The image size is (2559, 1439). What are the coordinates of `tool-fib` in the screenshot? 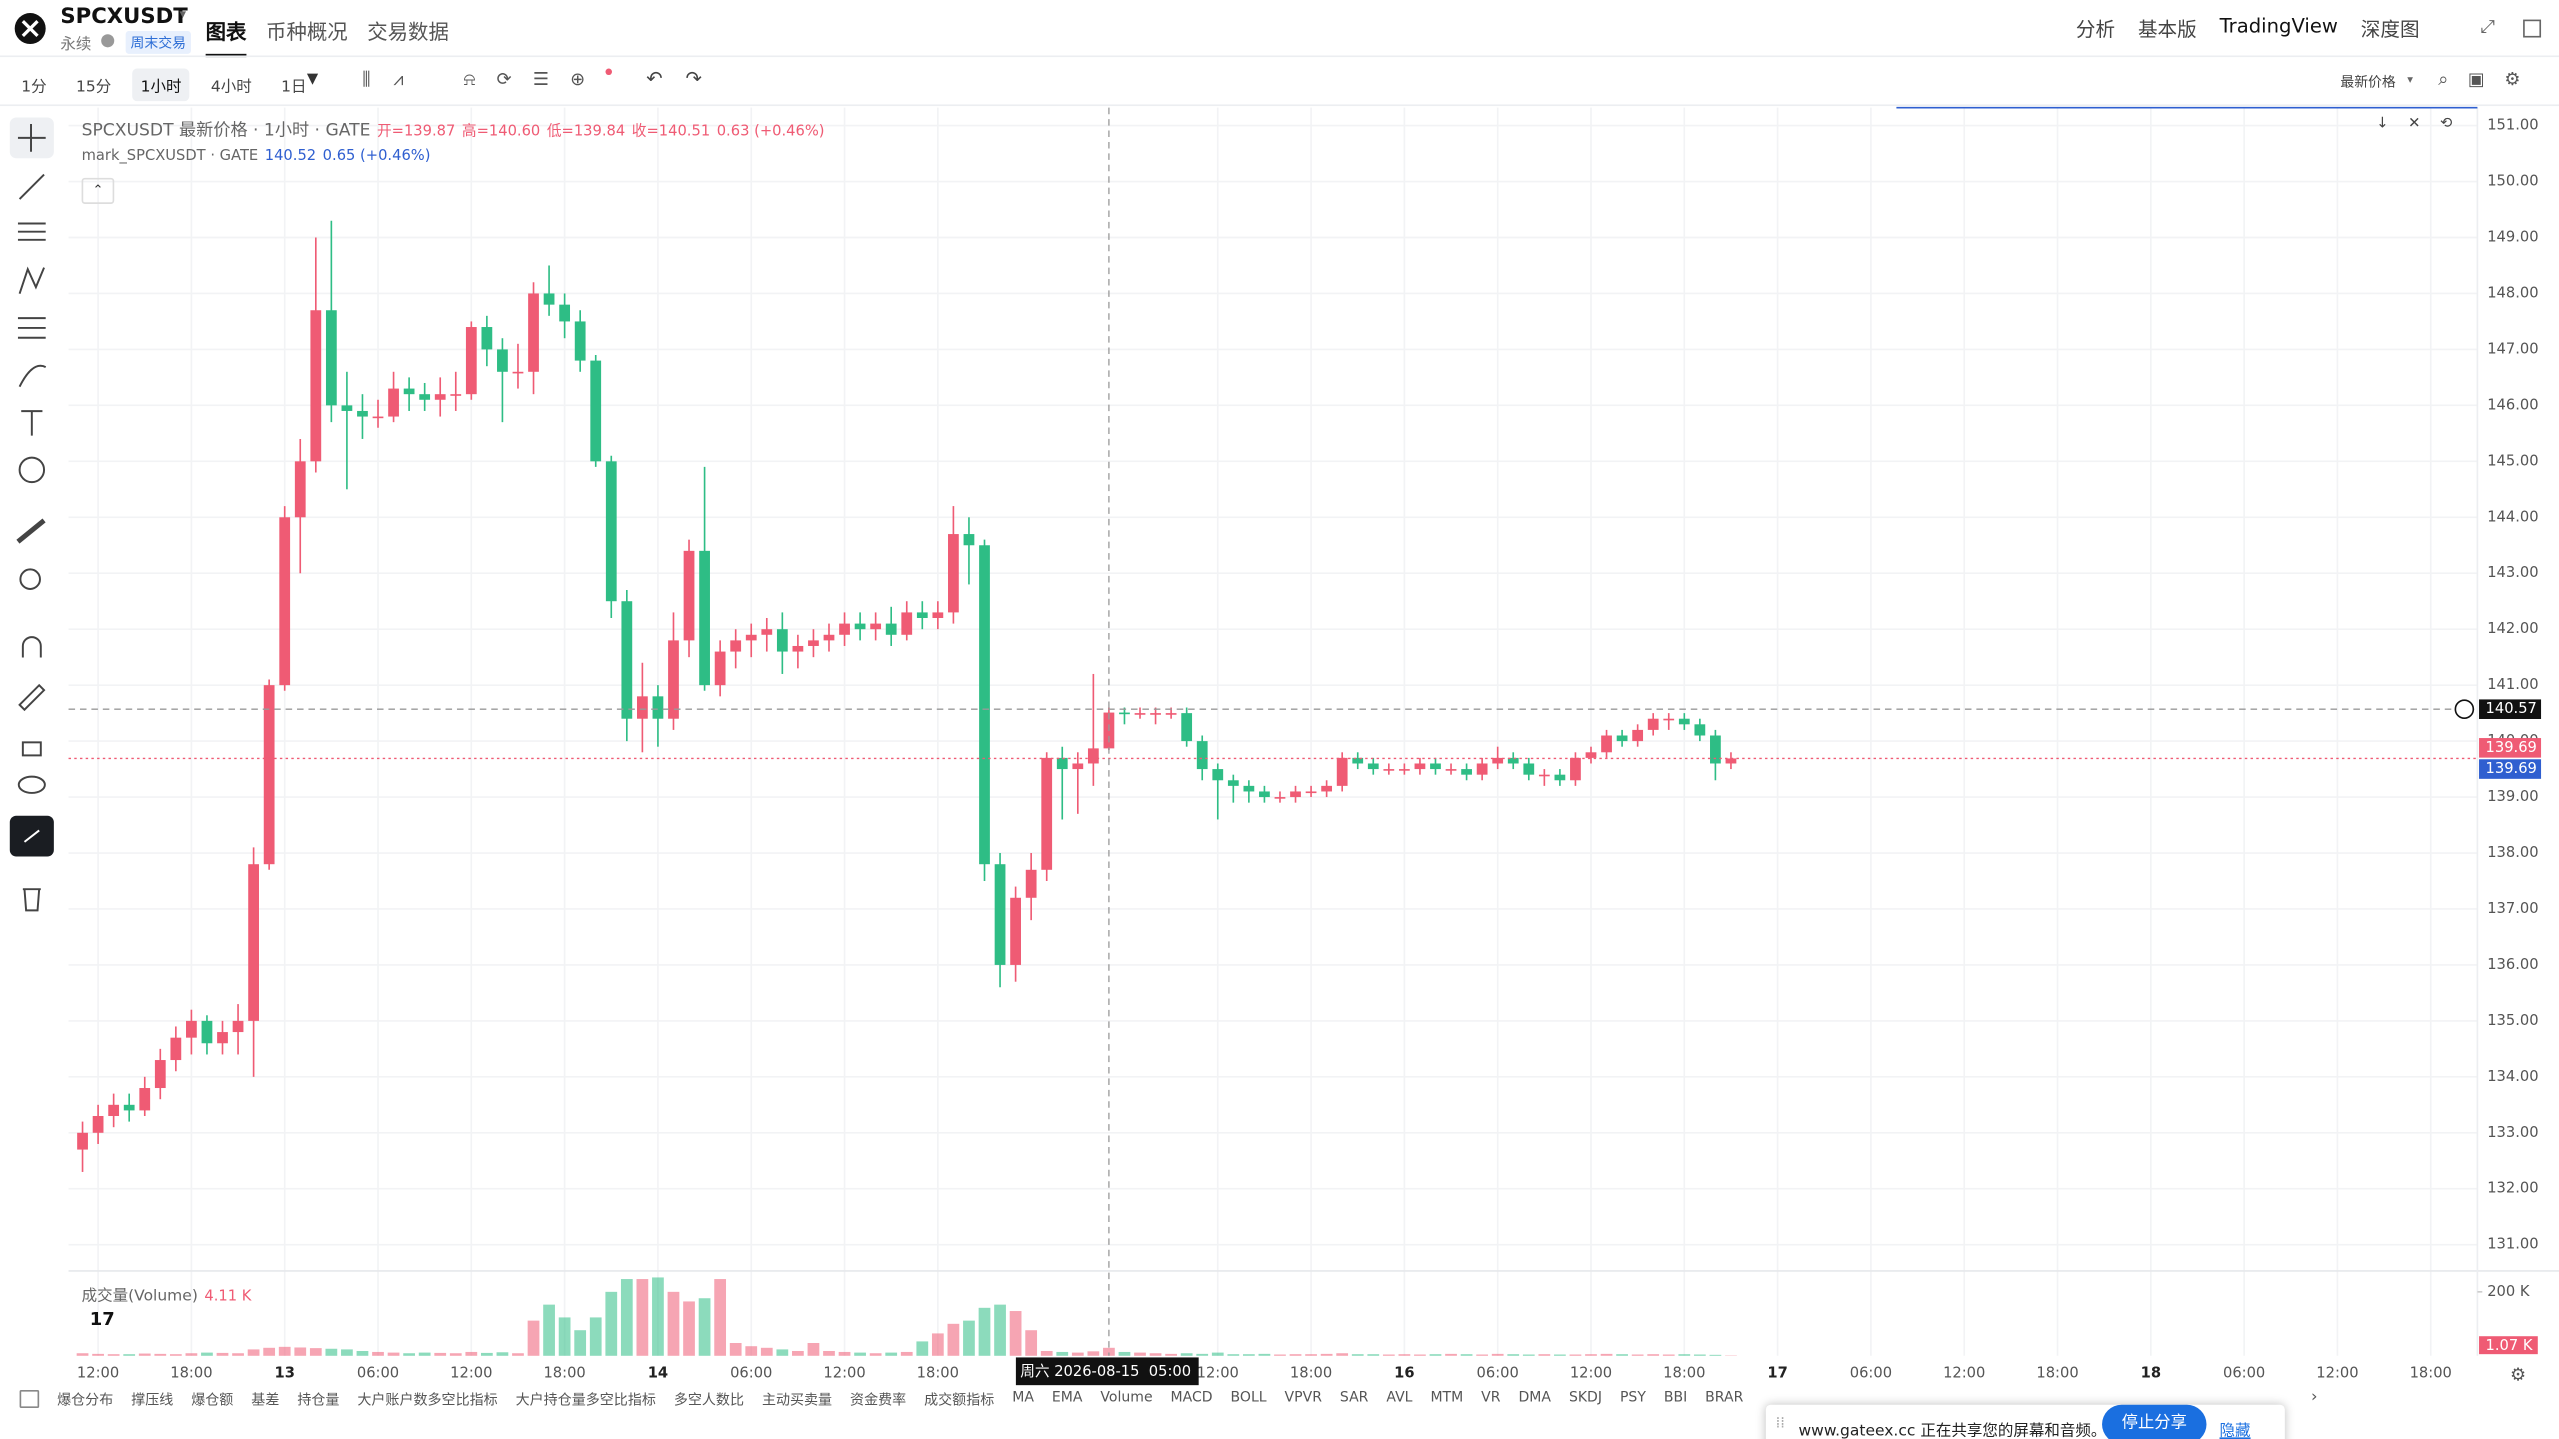 It's located at (31, 328).